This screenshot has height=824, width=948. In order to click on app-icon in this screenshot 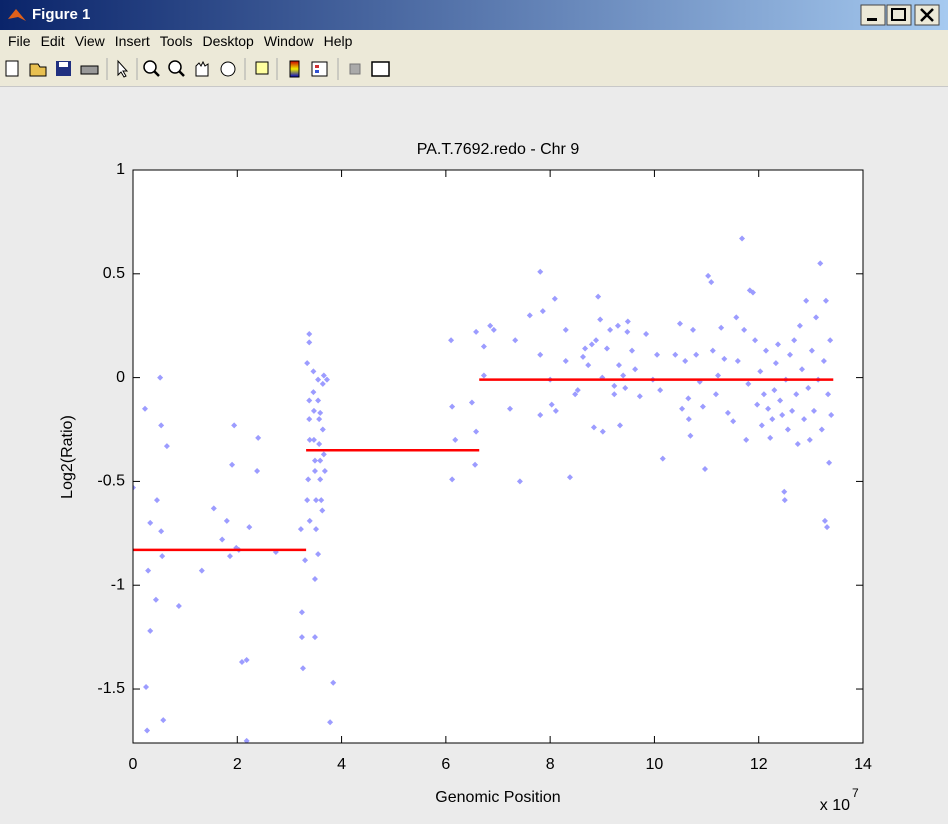, I will do `click(17, 15)`.